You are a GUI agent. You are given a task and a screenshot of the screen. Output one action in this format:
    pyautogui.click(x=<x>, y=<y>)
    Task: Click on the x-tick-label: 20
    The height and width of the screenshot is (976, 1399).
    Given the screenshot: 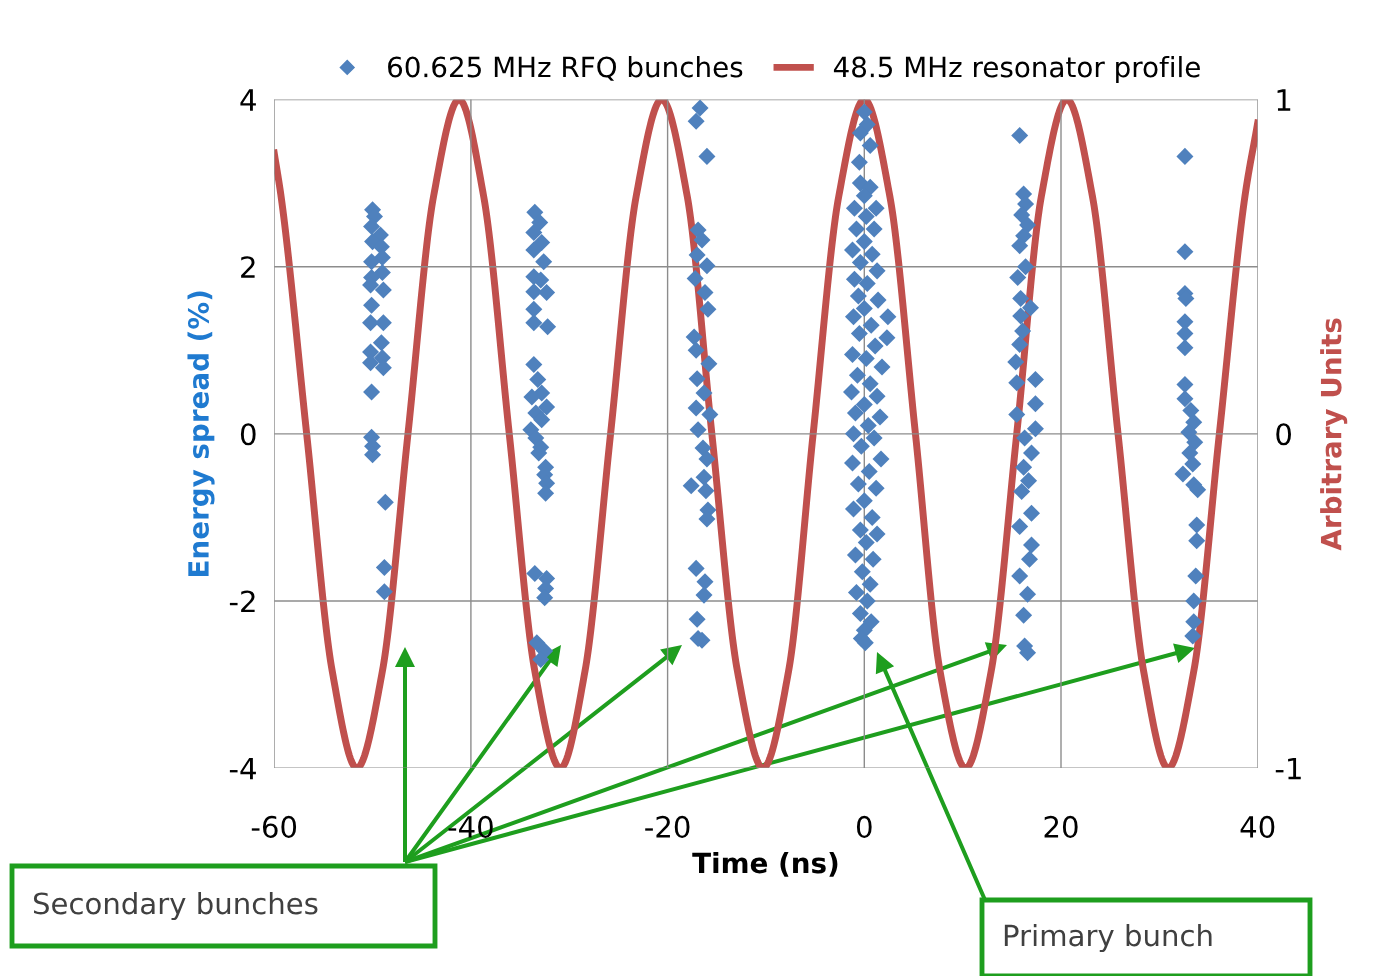 What is the action you would take?
    pyautogui.click(x=1061, y=826)
    